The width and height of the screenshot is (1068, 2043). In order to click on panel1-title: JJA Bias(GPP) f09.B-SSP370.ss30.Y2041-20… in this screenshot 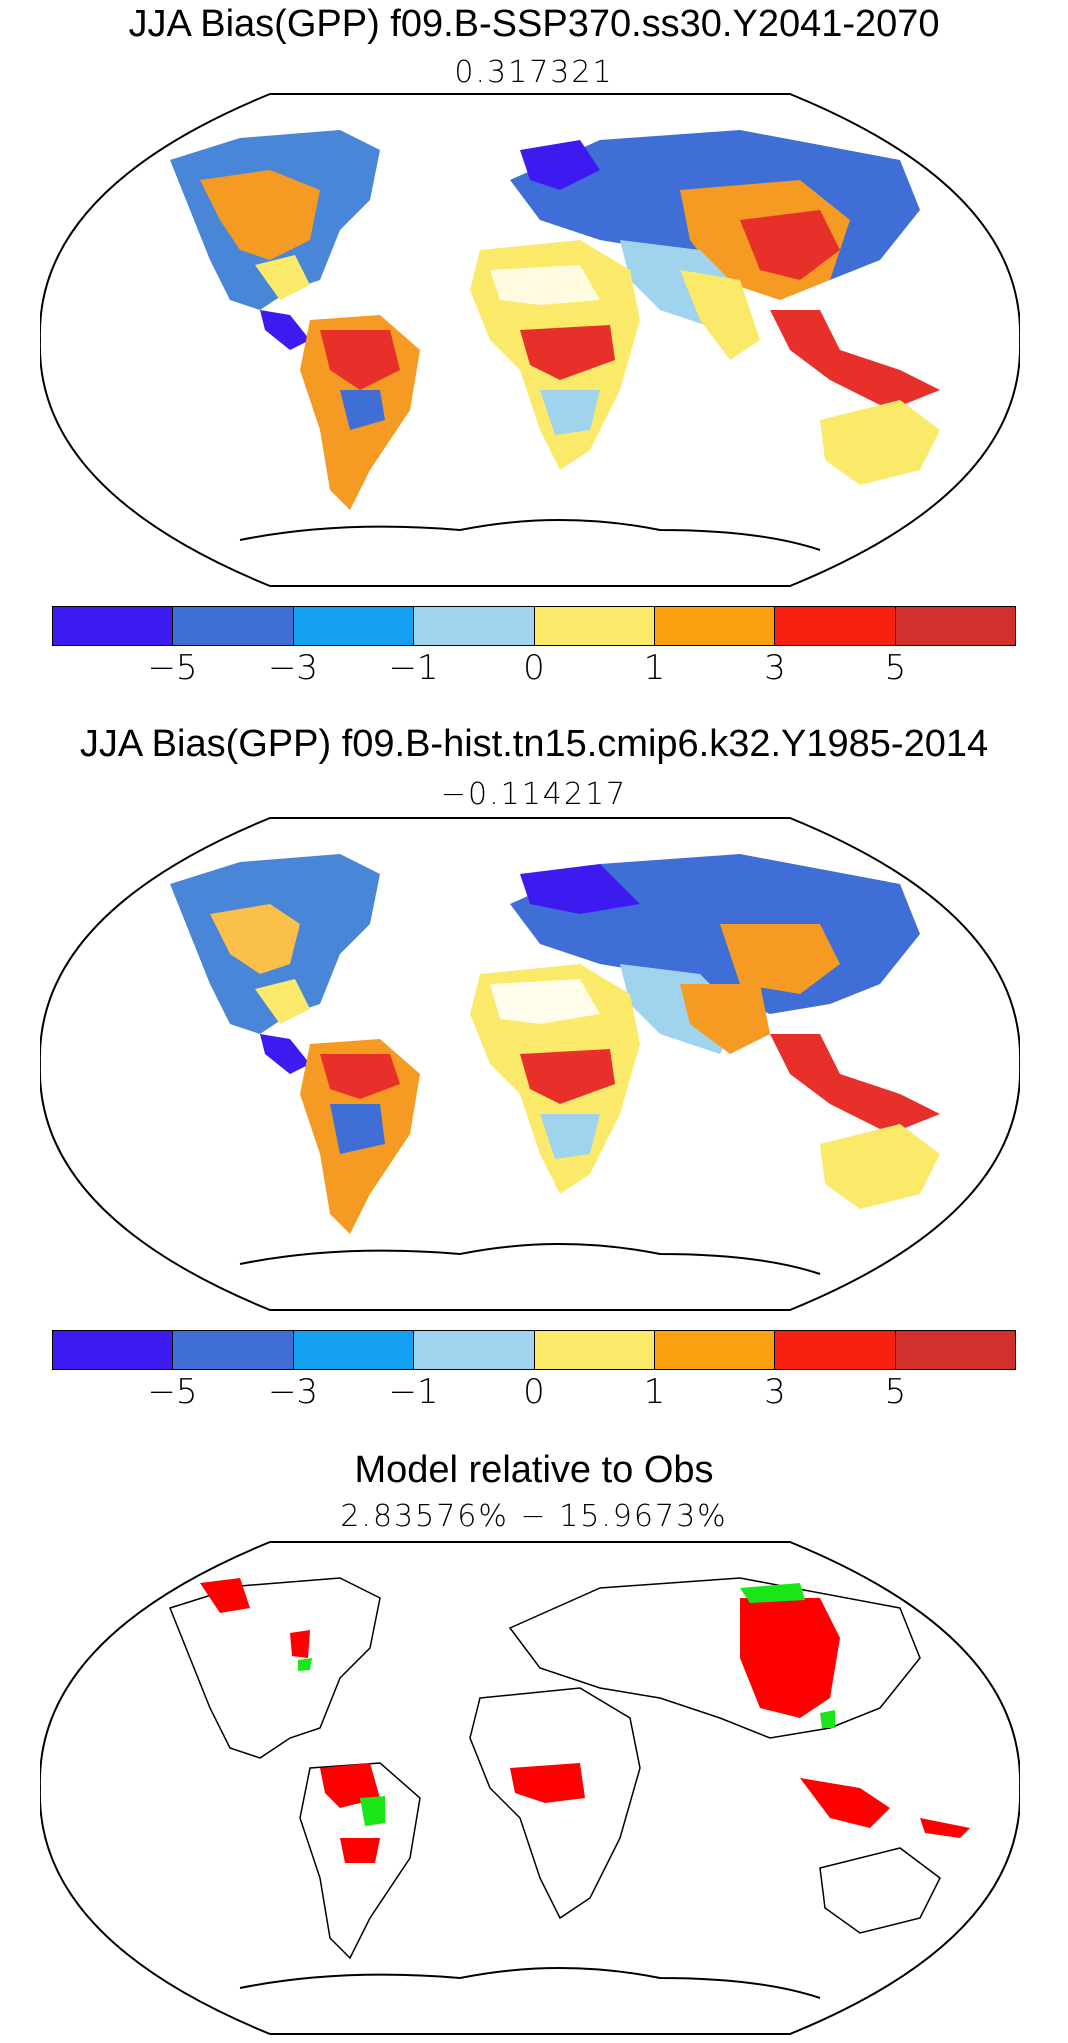, I will do `click(534, 24)`.